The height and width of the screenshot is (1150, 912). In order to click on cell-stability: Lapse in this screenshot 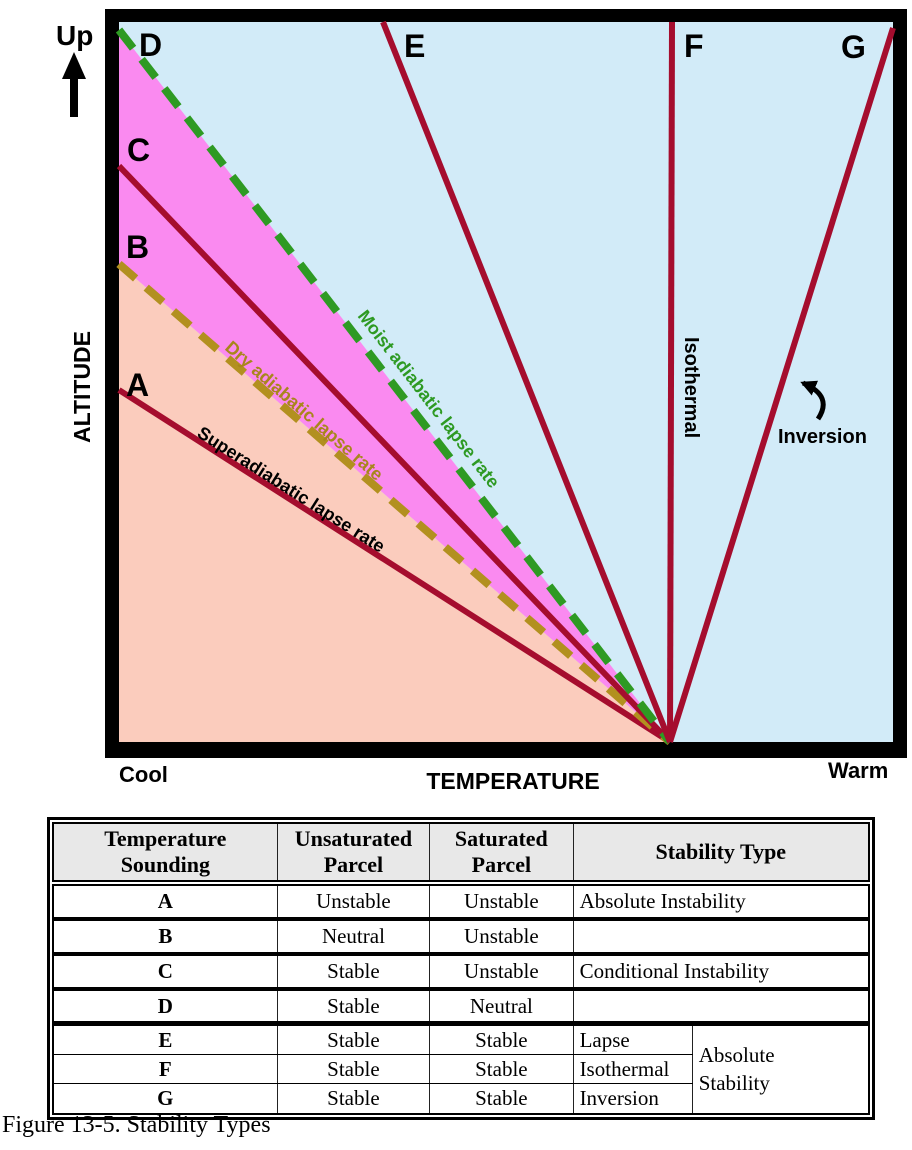, I will do `click(633, 1039)`.